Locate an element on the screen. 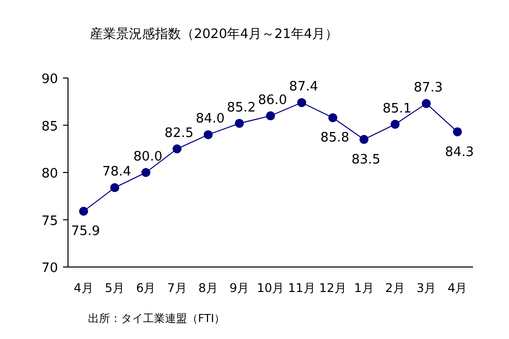 This screenshot has height=339, width=509. x-tick-label: 9月 is located at coordinates (240, 288).